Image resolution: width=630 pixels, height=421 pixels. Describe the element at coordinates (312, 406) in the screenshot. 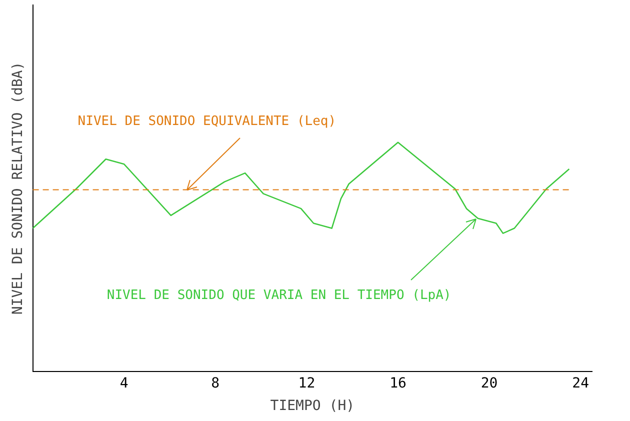

I see `x-axis-title: TIEMPO (H)` at that location.